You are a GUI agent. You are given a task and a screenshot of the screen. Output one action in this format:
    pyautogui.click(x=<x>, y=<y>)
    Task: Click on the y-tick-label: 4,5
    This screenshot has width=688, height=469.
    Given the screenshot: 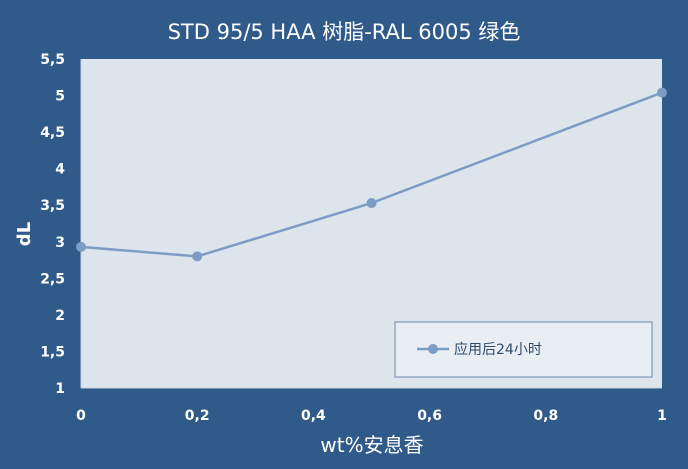 What is the action you would take?
    pyautogui.click(x=52, y=133)
    